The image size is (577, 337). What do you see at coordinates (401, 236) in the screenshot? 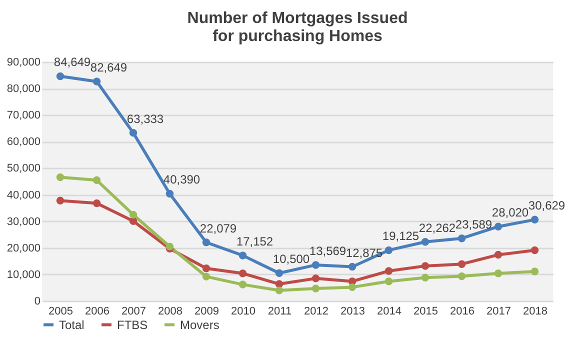
I see `data-label: 19,125` at bounding box center [401, 236].